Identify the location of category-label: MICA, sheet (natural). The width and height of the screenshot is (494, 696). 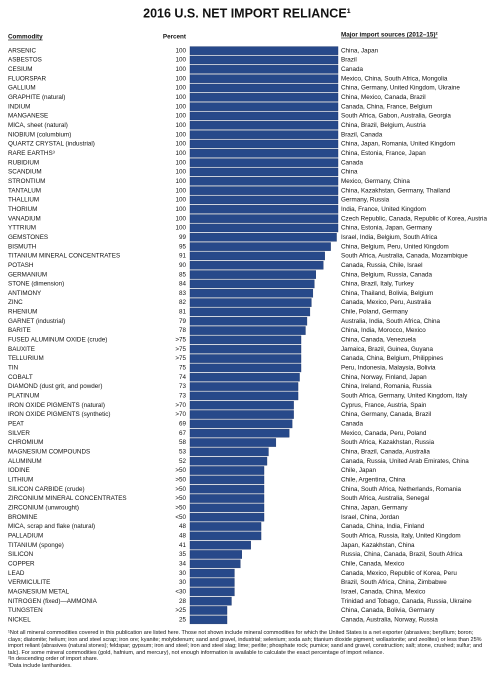
(38, 125).